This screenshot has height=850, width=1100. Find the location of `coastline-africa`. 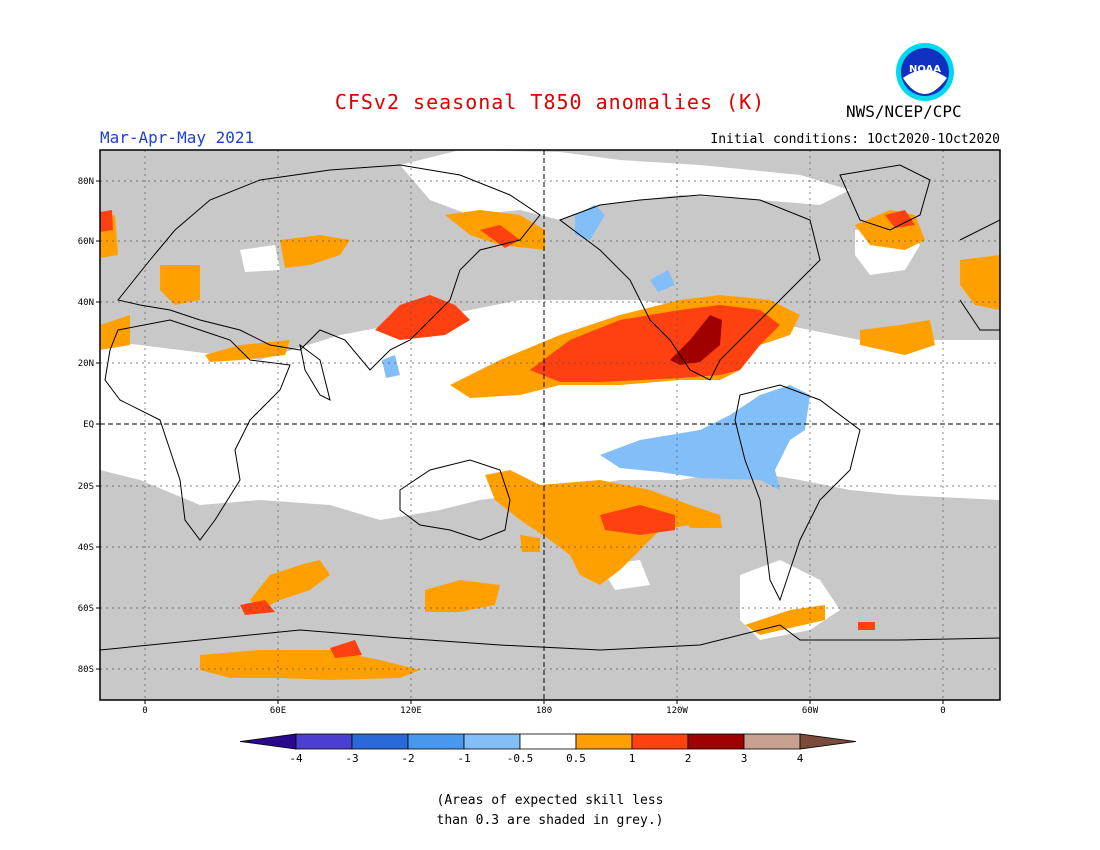

coastline-africa is located at coordinates (197, 430).